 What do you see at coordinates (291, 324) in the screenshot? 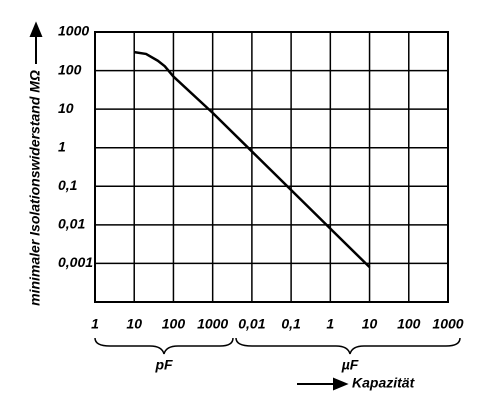
I see `x-tick-label: 0,1` at bounding box center [291, 324].